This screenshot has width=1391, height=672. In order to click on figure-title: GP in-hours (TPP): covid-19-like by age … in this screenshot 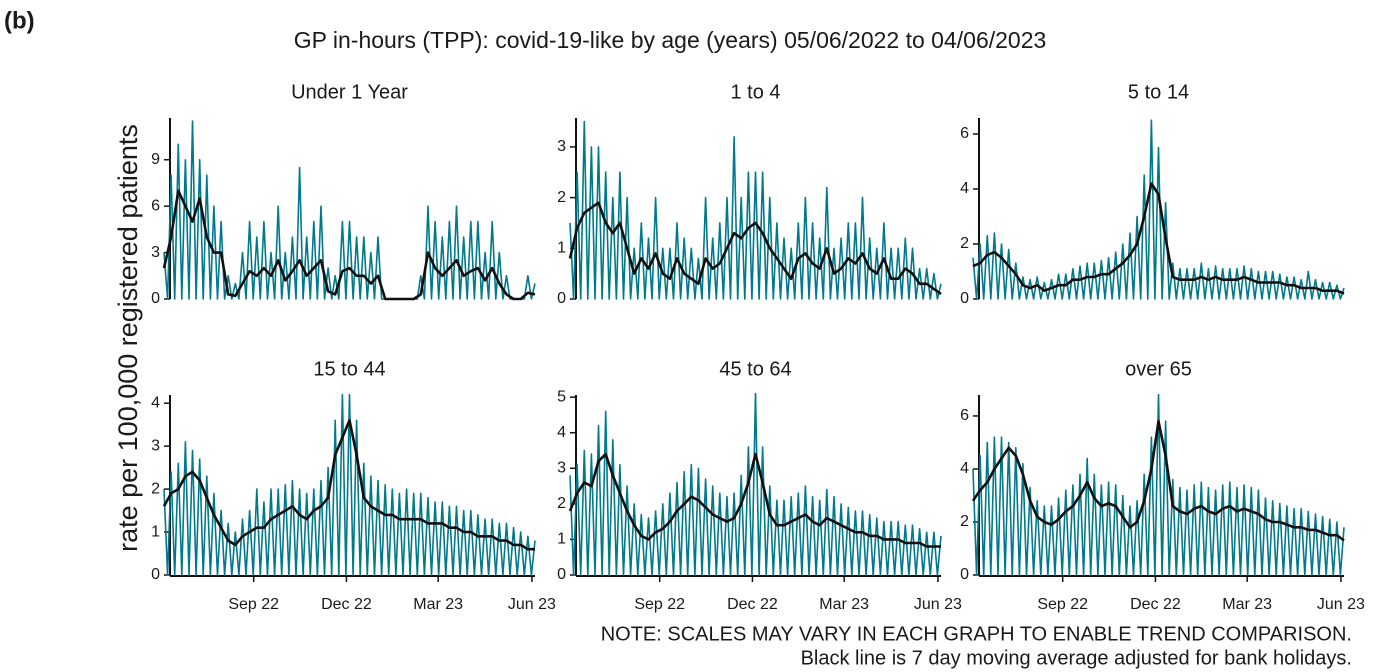, I will do `click(670, 40)`.